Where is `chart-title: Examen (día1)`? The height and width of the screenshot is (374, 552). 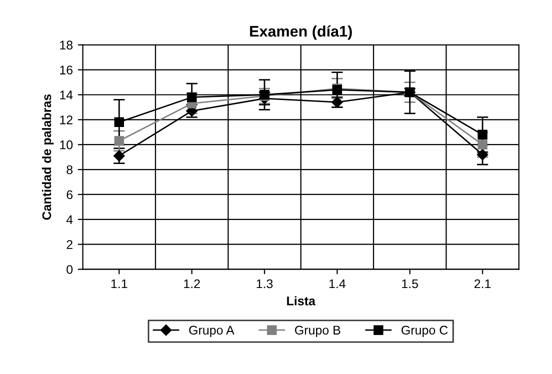 chart-title: Examen (día1) is located at coordinates (301, 32).